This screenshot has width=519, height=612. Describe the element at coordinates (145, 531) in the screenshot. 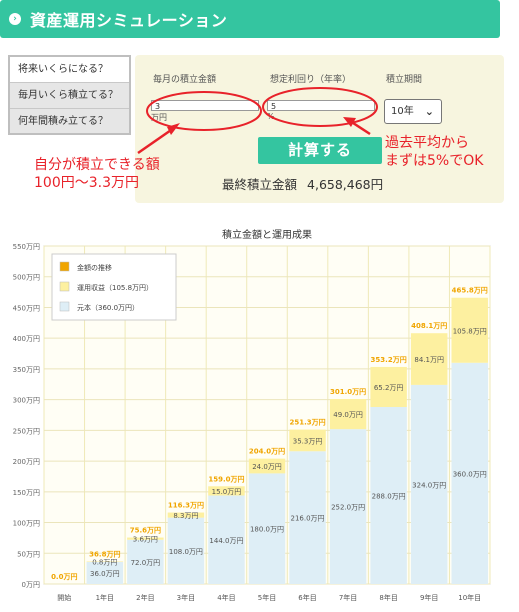

I see `total-label: 75.6万円` at that location.